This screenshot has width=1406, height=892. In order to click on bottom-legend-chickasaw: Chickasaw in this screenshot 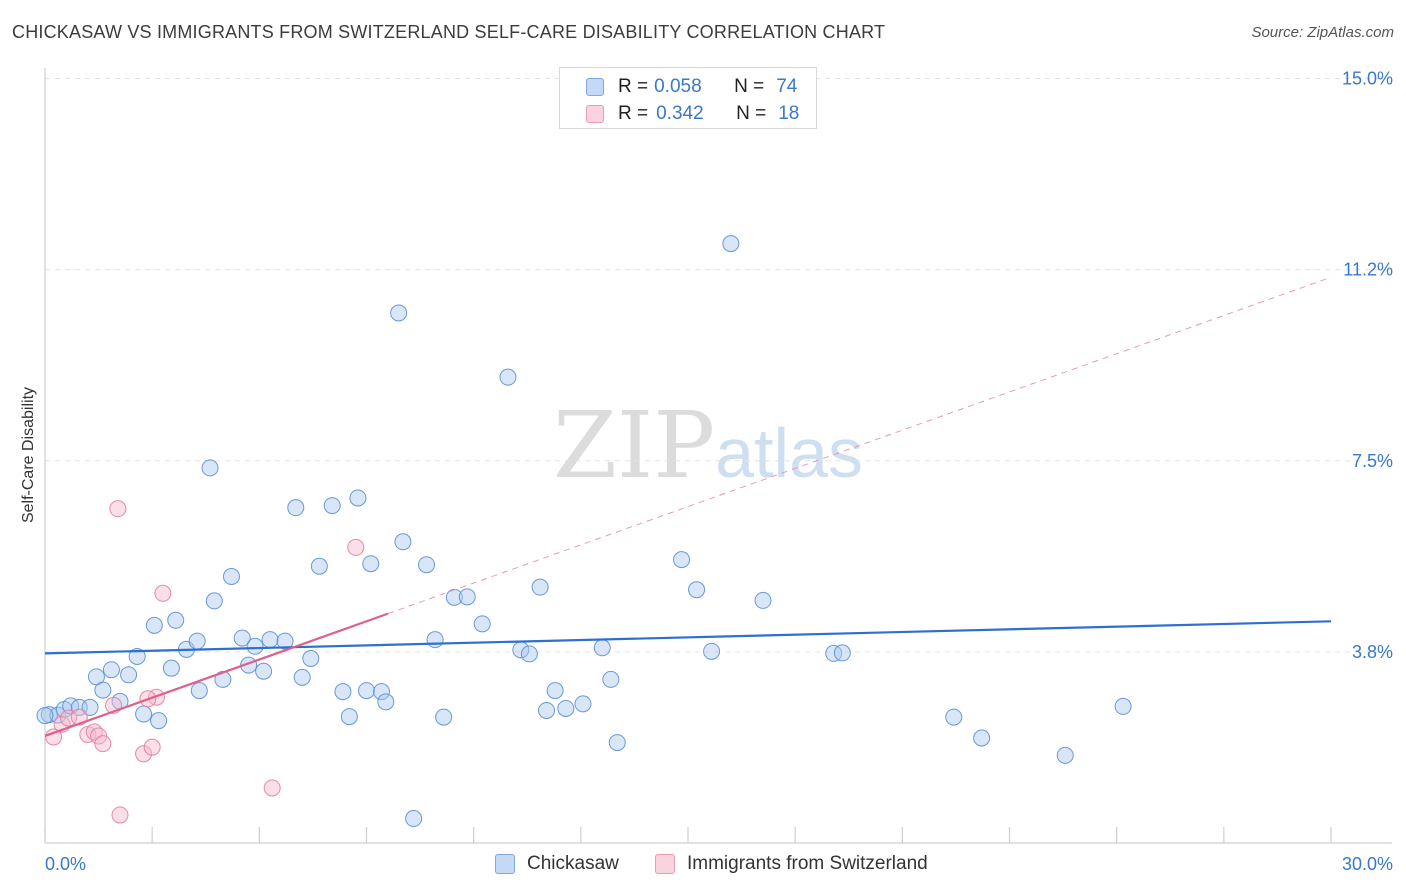, I will do `click(557, 864)`.